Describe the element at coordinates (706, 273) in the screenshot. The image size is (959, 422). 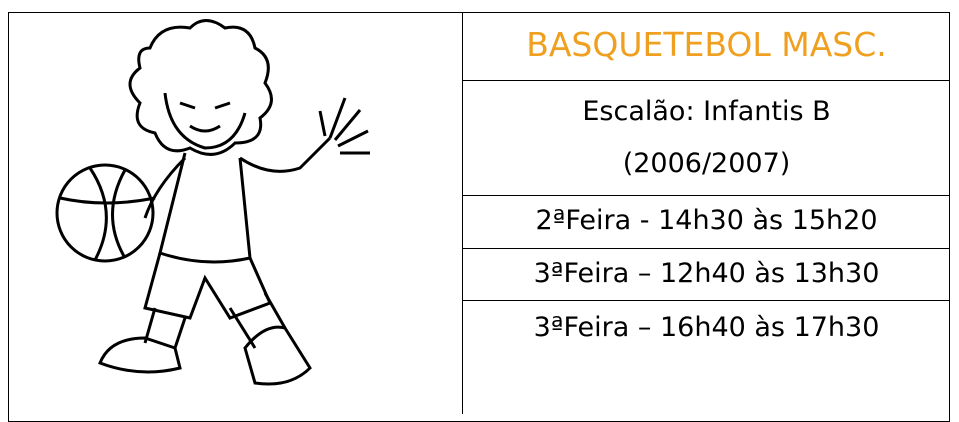
I see `schedule-entry: 3ªFeira – 12h40 às 13h30` at that location.